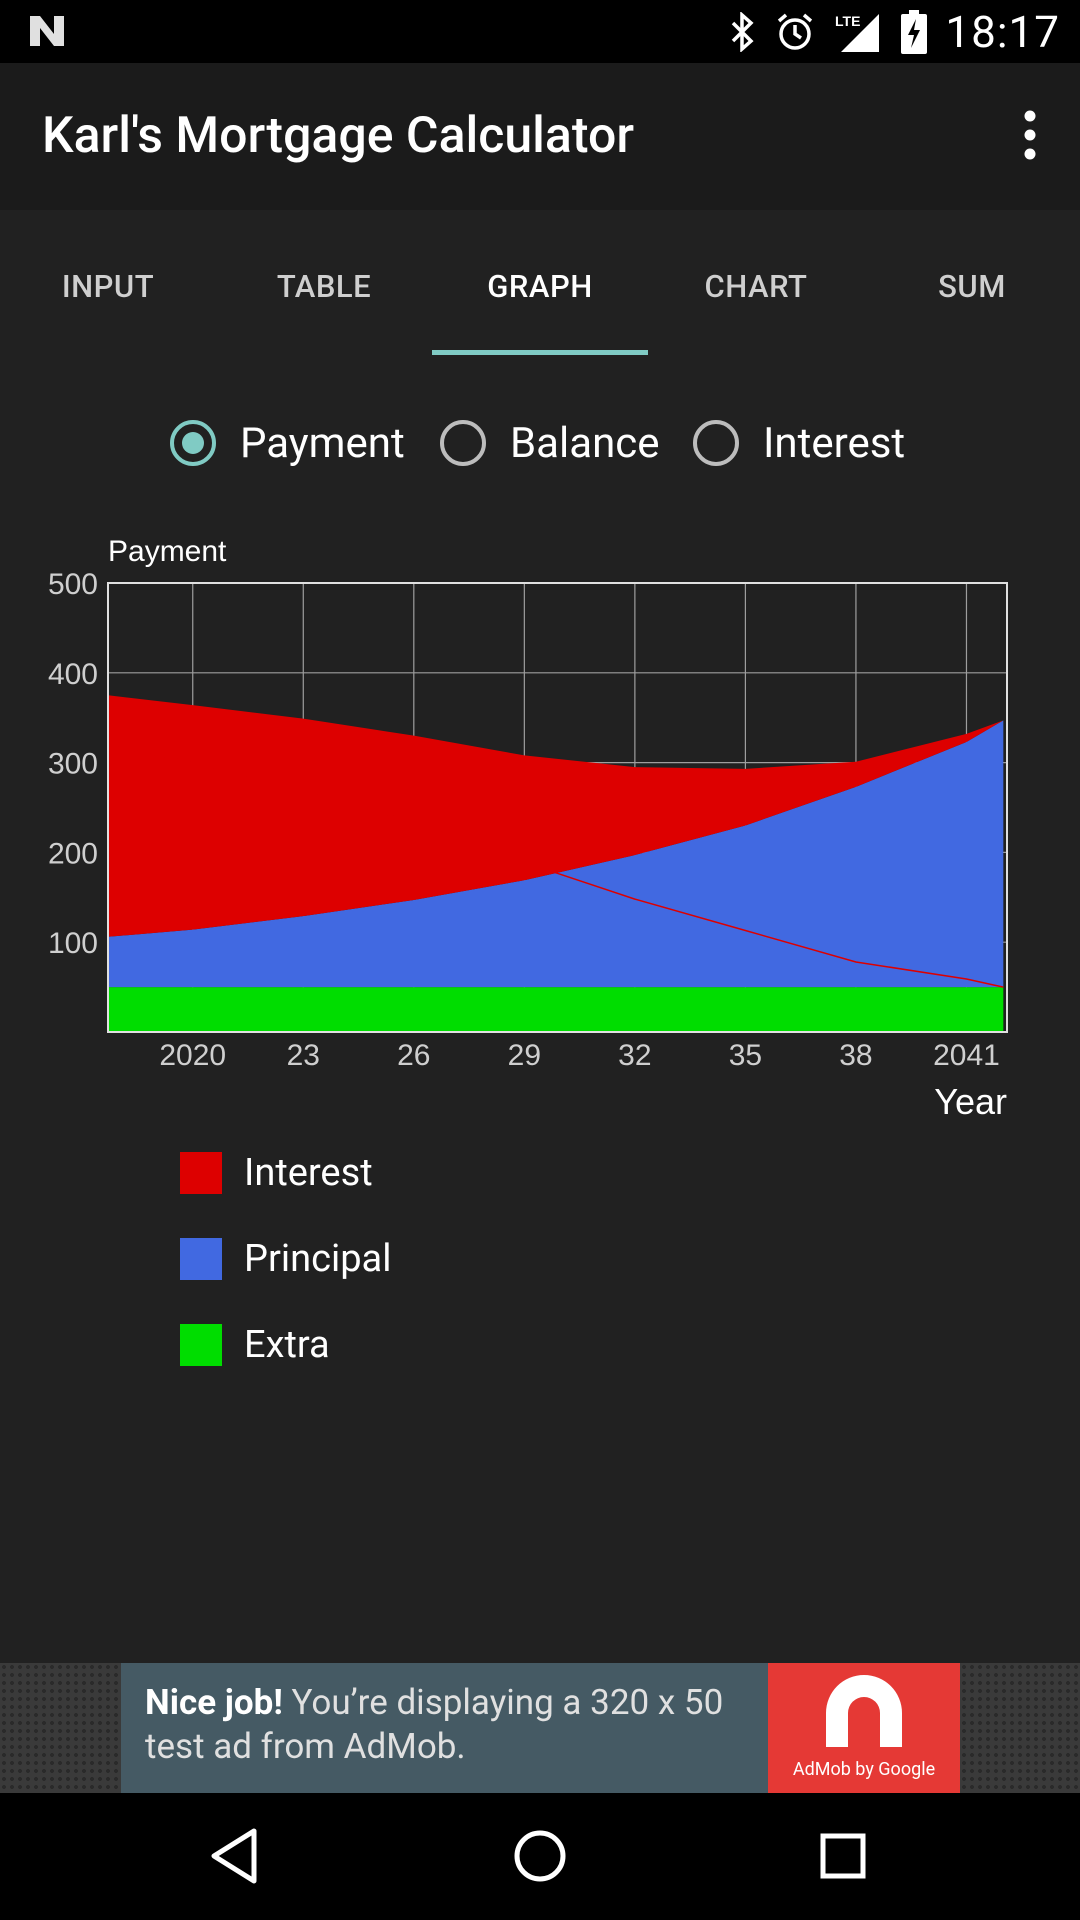  What do you see at coordinates (167, 551) in the screenshot?
I see `y-axis-label: Payment` at bounding box center [167, 551].